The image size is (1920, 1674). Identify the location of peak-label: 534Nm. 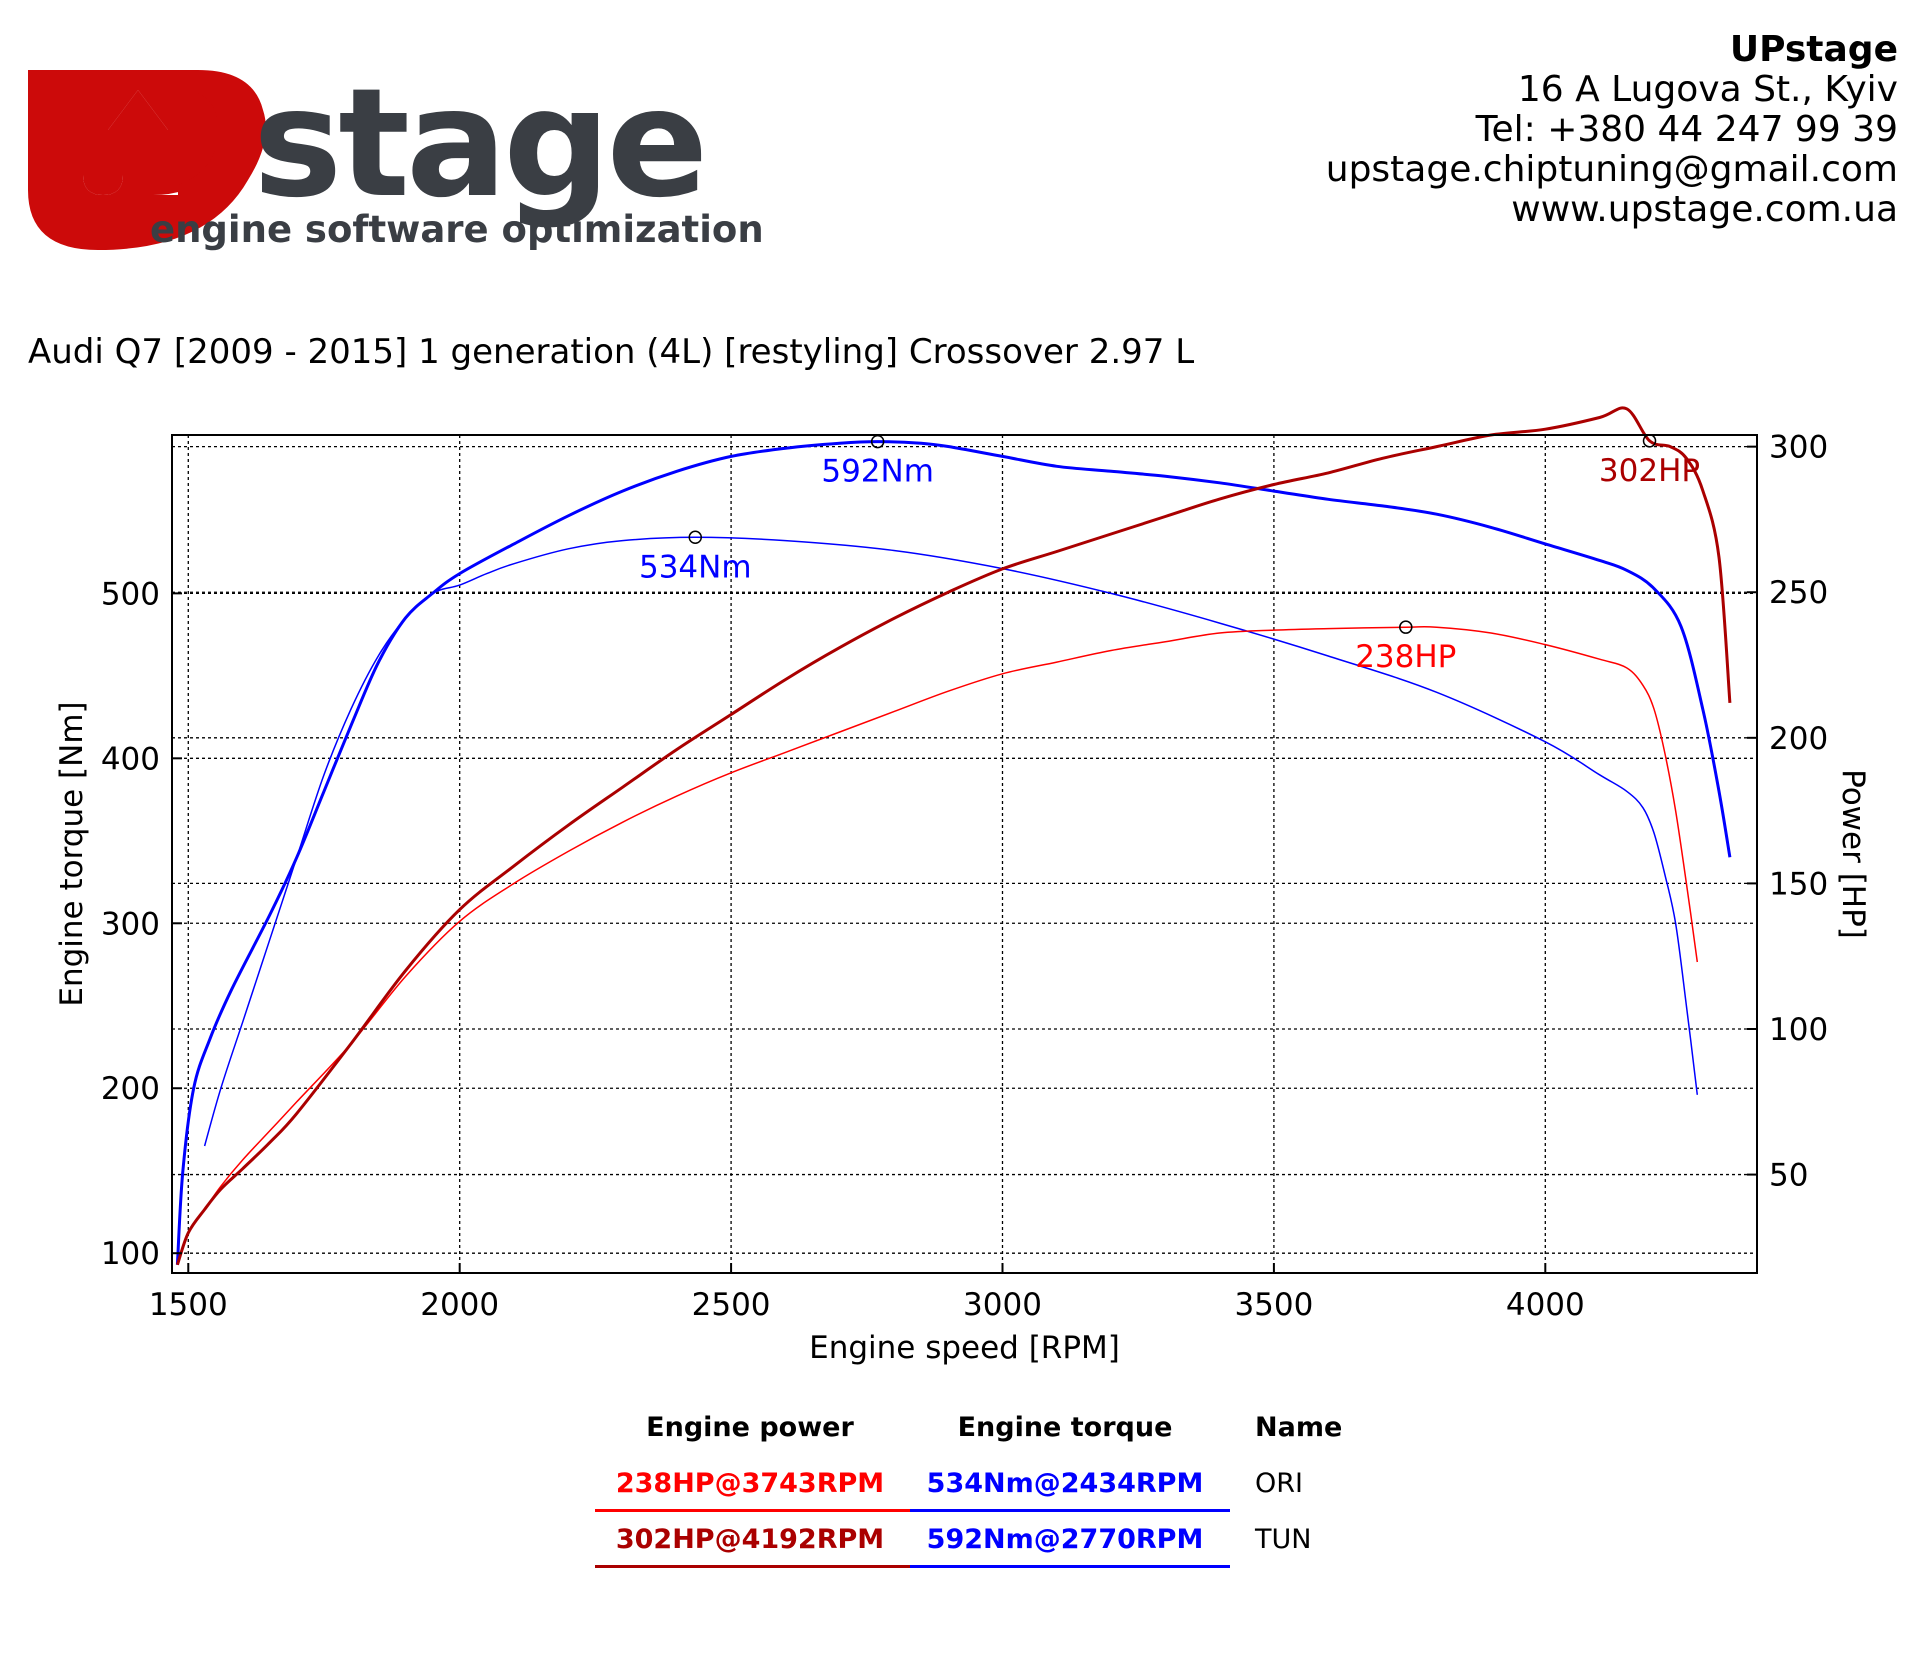
(695, 567).